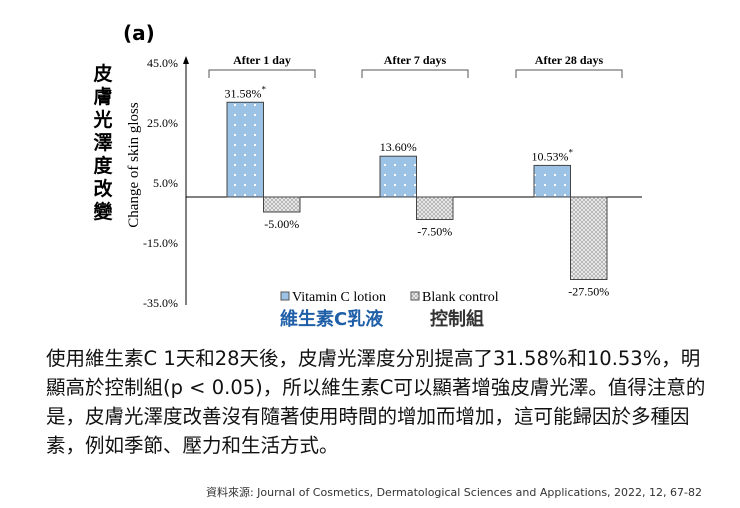 The width and height of the screenshot is (740, 508). Describe the element at coordinates (186, 60) in the screenshot. I see `y-axis-arrow` at that location.